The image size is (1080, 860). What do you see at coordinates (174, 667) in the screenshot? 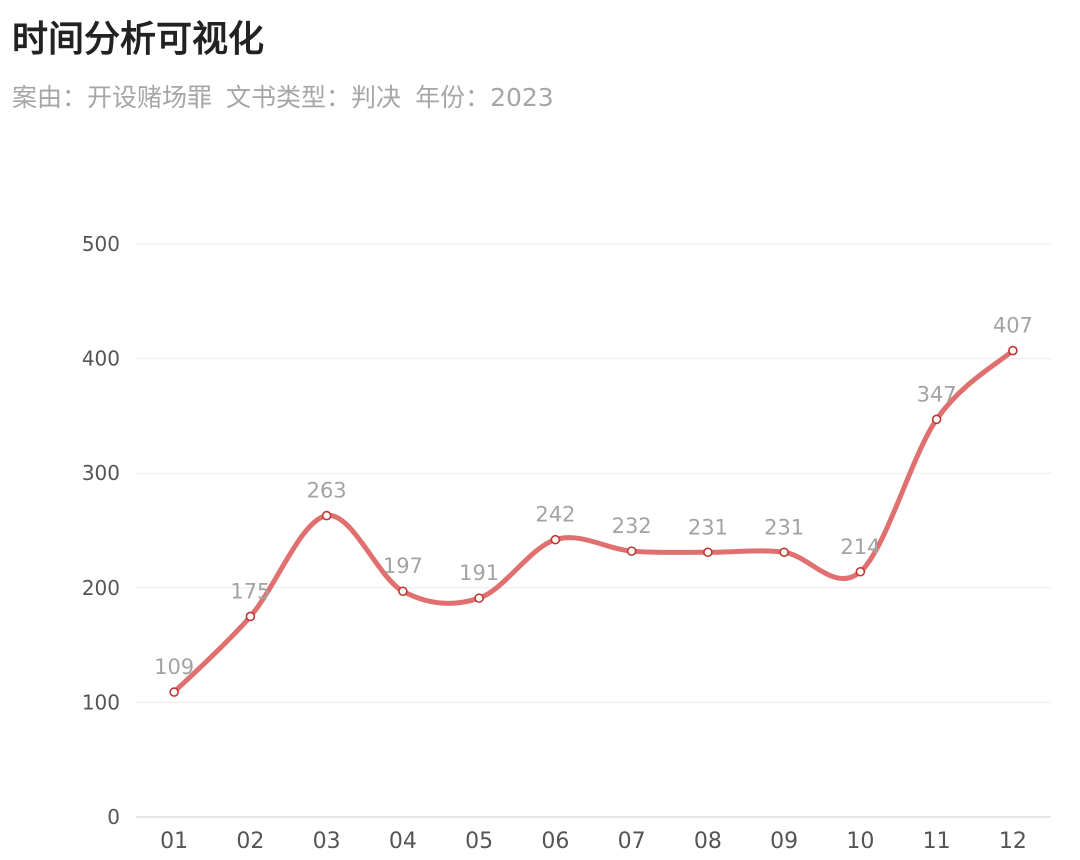
I see `data-label: 109` at bounding box center [174, 667].